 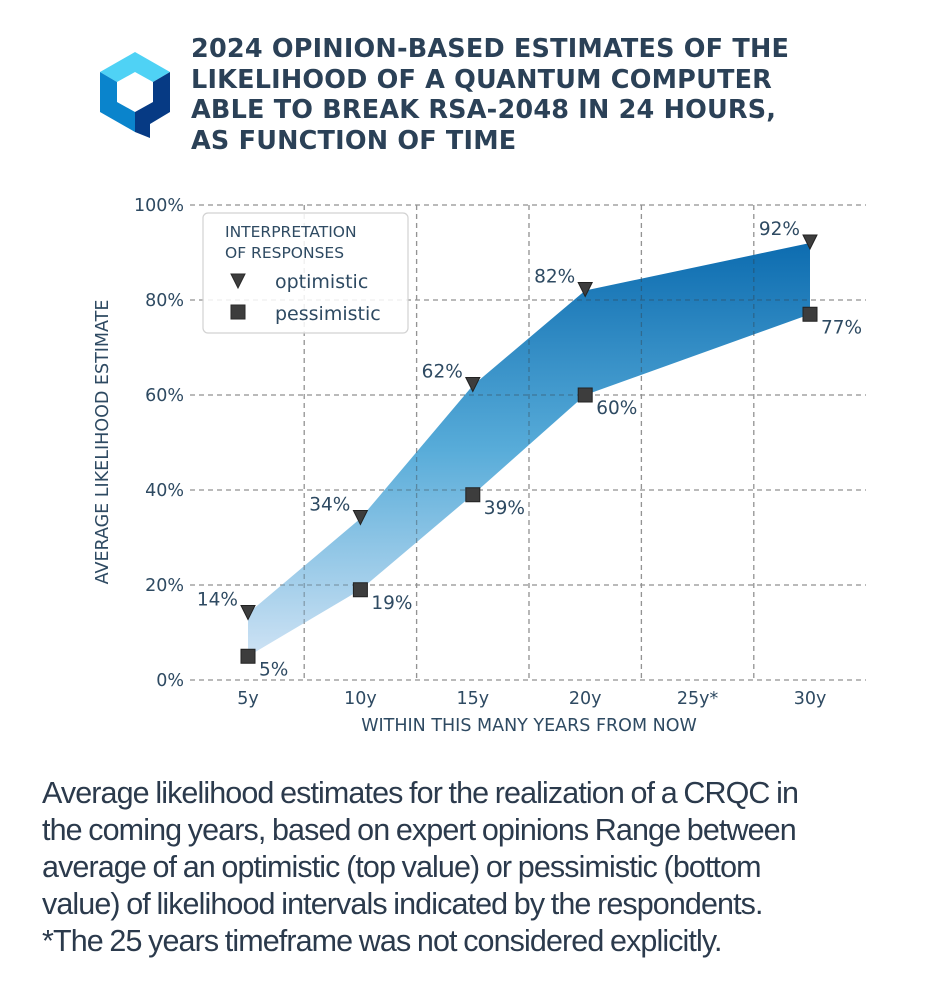 I want to click on logo-top-face, so click(x=135, y=67).